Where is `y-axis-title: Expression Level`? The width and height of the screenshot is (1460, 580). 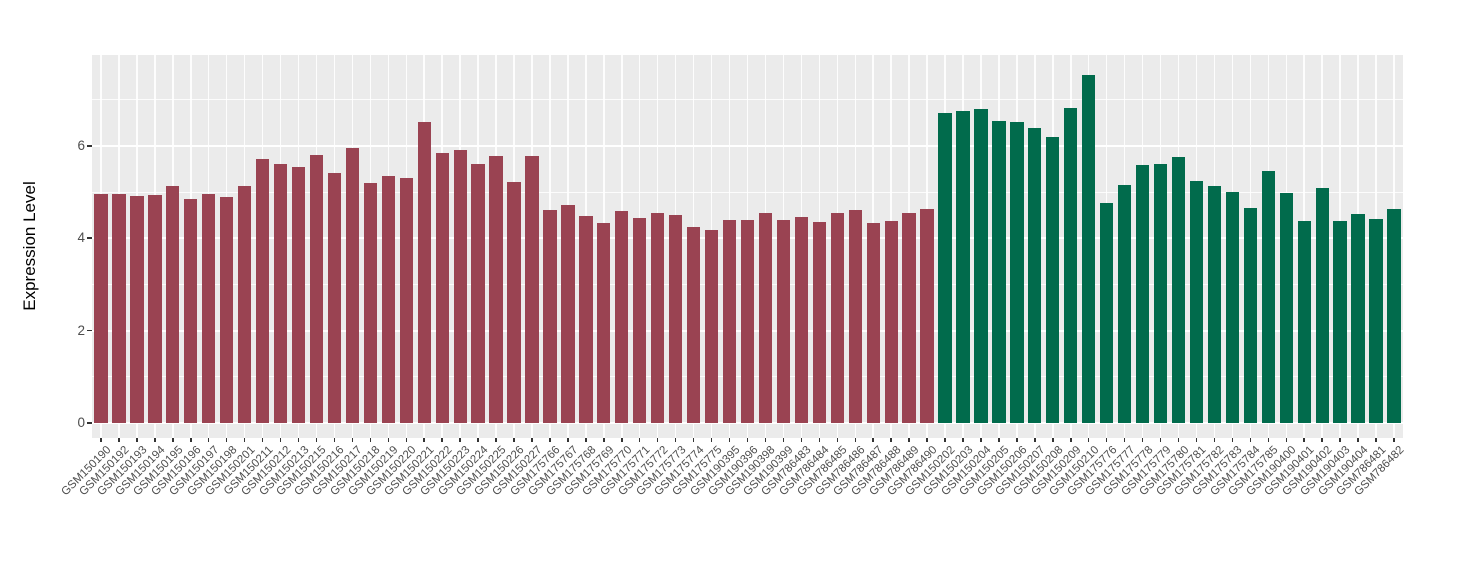 y-axis-title: Expression Level is located at coordinates (29, 246).